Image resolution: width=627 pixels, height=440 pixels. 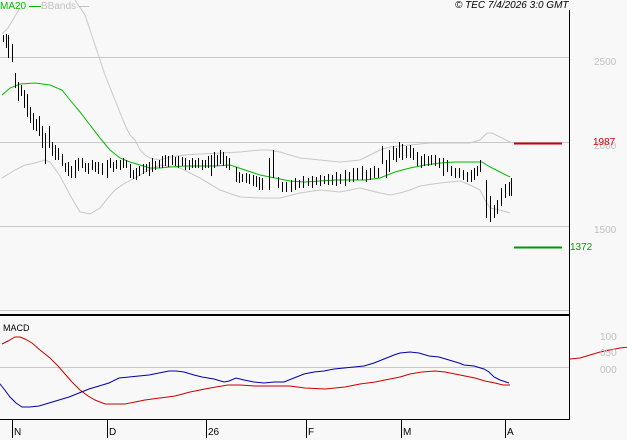 I want to click on x-tick-n: N, so click(x=18, y=432).